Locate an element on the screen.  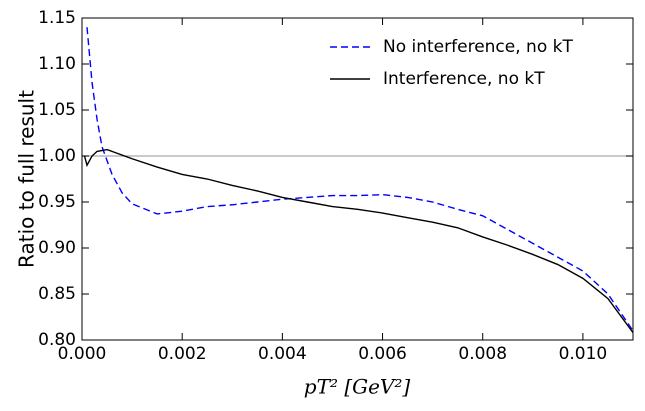
x-axis-label: pT² [GeV²] is located at coordinates (357, 387).